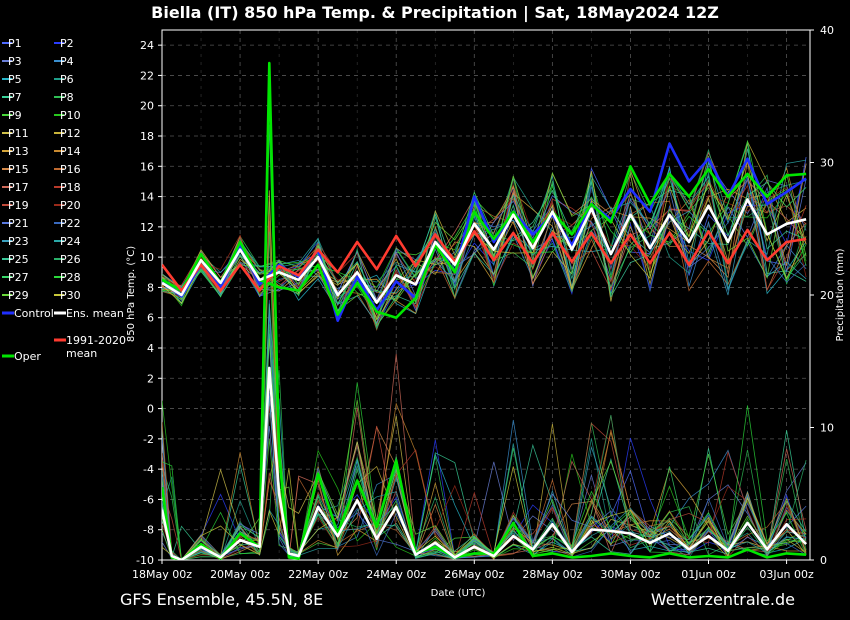 This screenshot has height=620, width=850. What do you see at coordinates (70, 187) in the screenshot?
I see `legend-label: P18` at bounding box center [70, 187].